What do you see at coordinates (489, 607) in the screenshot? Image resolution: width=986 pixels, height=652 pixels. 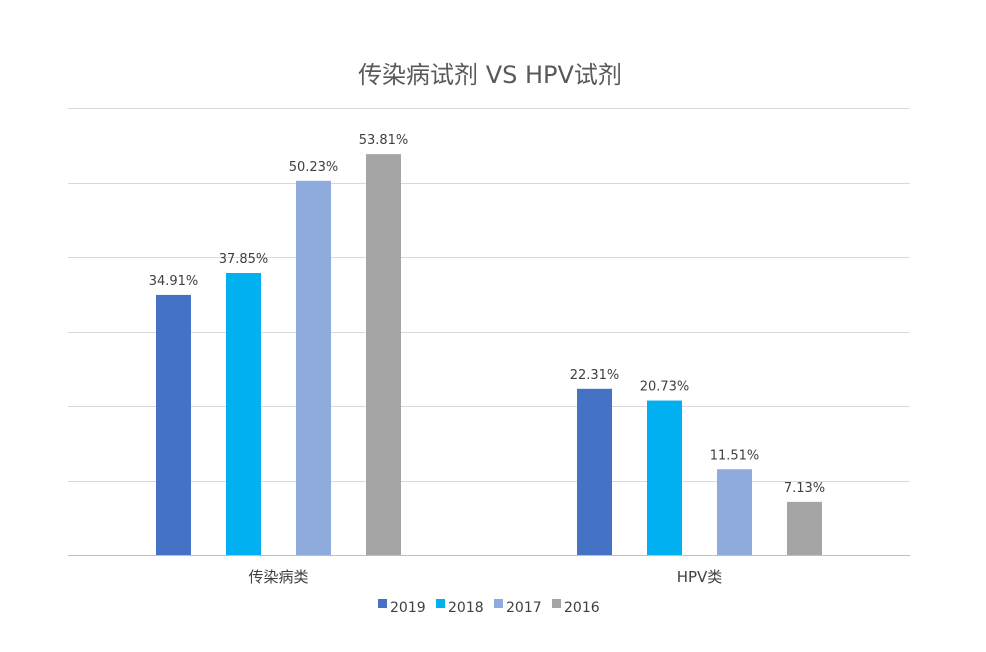 I see `legend: 2019 2018 2017 2016` at bounding box center [489, 607].